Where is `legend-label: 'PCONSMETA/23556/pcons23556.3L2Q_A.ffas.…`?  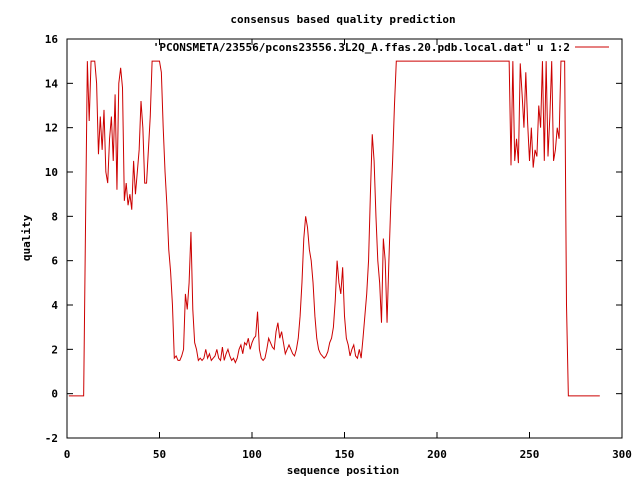
legend-label: 'PCONSMETA/23556/pcons23556.3L2Q_A.ffas.… is located at coordinates (361, 47).